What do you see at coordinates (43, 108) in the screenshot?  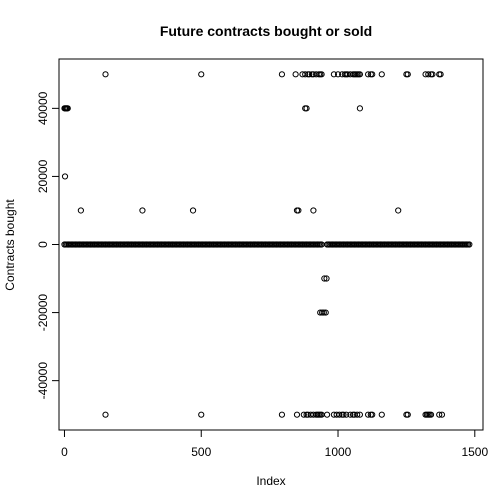 I see `y-tick-label: 40000` at bounding box center [43, 108].